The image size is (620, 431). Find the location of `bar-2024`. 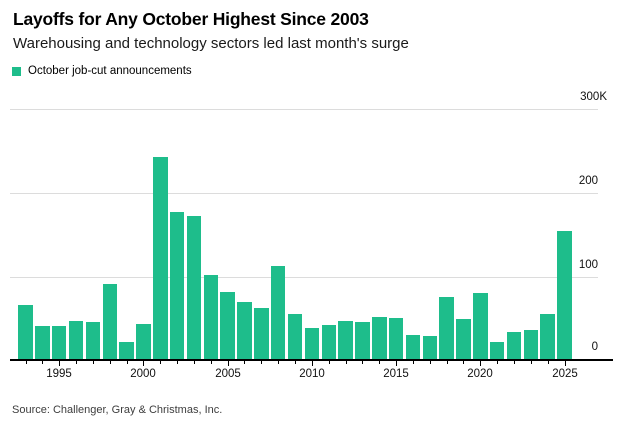

bar-2024 is located at coordinates (547, 337).